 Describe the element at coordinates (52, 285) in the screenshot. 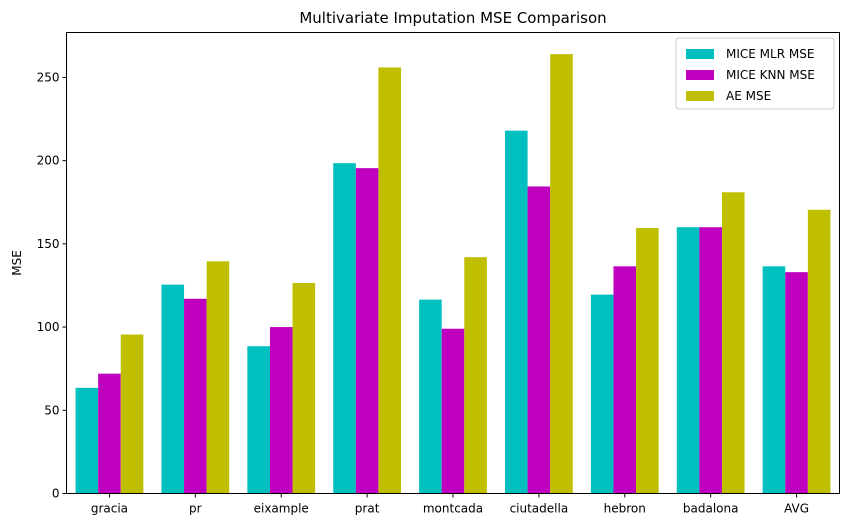

I see `y-axis: 0 50 100 150 200 250` at that location.